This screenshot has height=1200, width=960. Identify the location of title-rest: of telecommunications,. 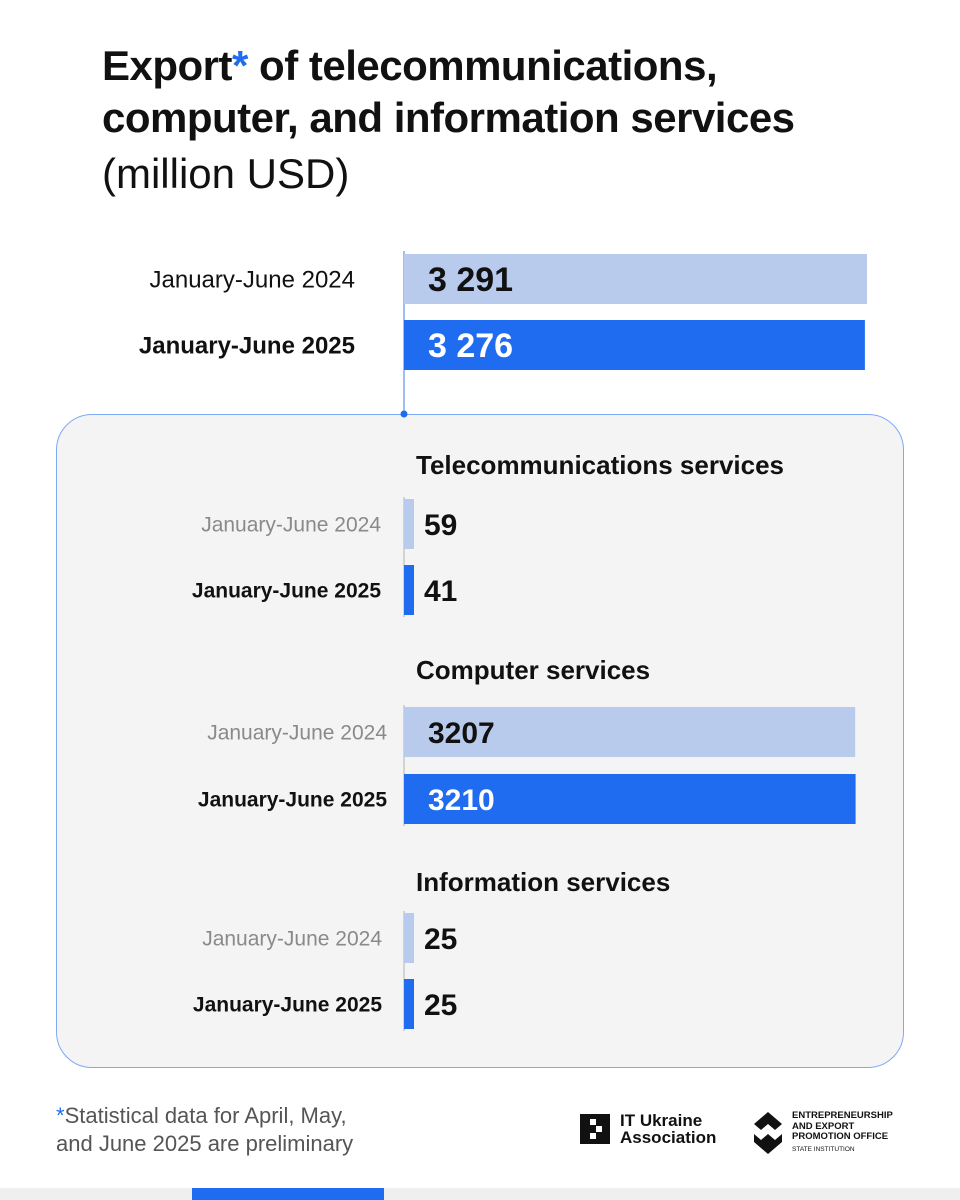
(482, 65).